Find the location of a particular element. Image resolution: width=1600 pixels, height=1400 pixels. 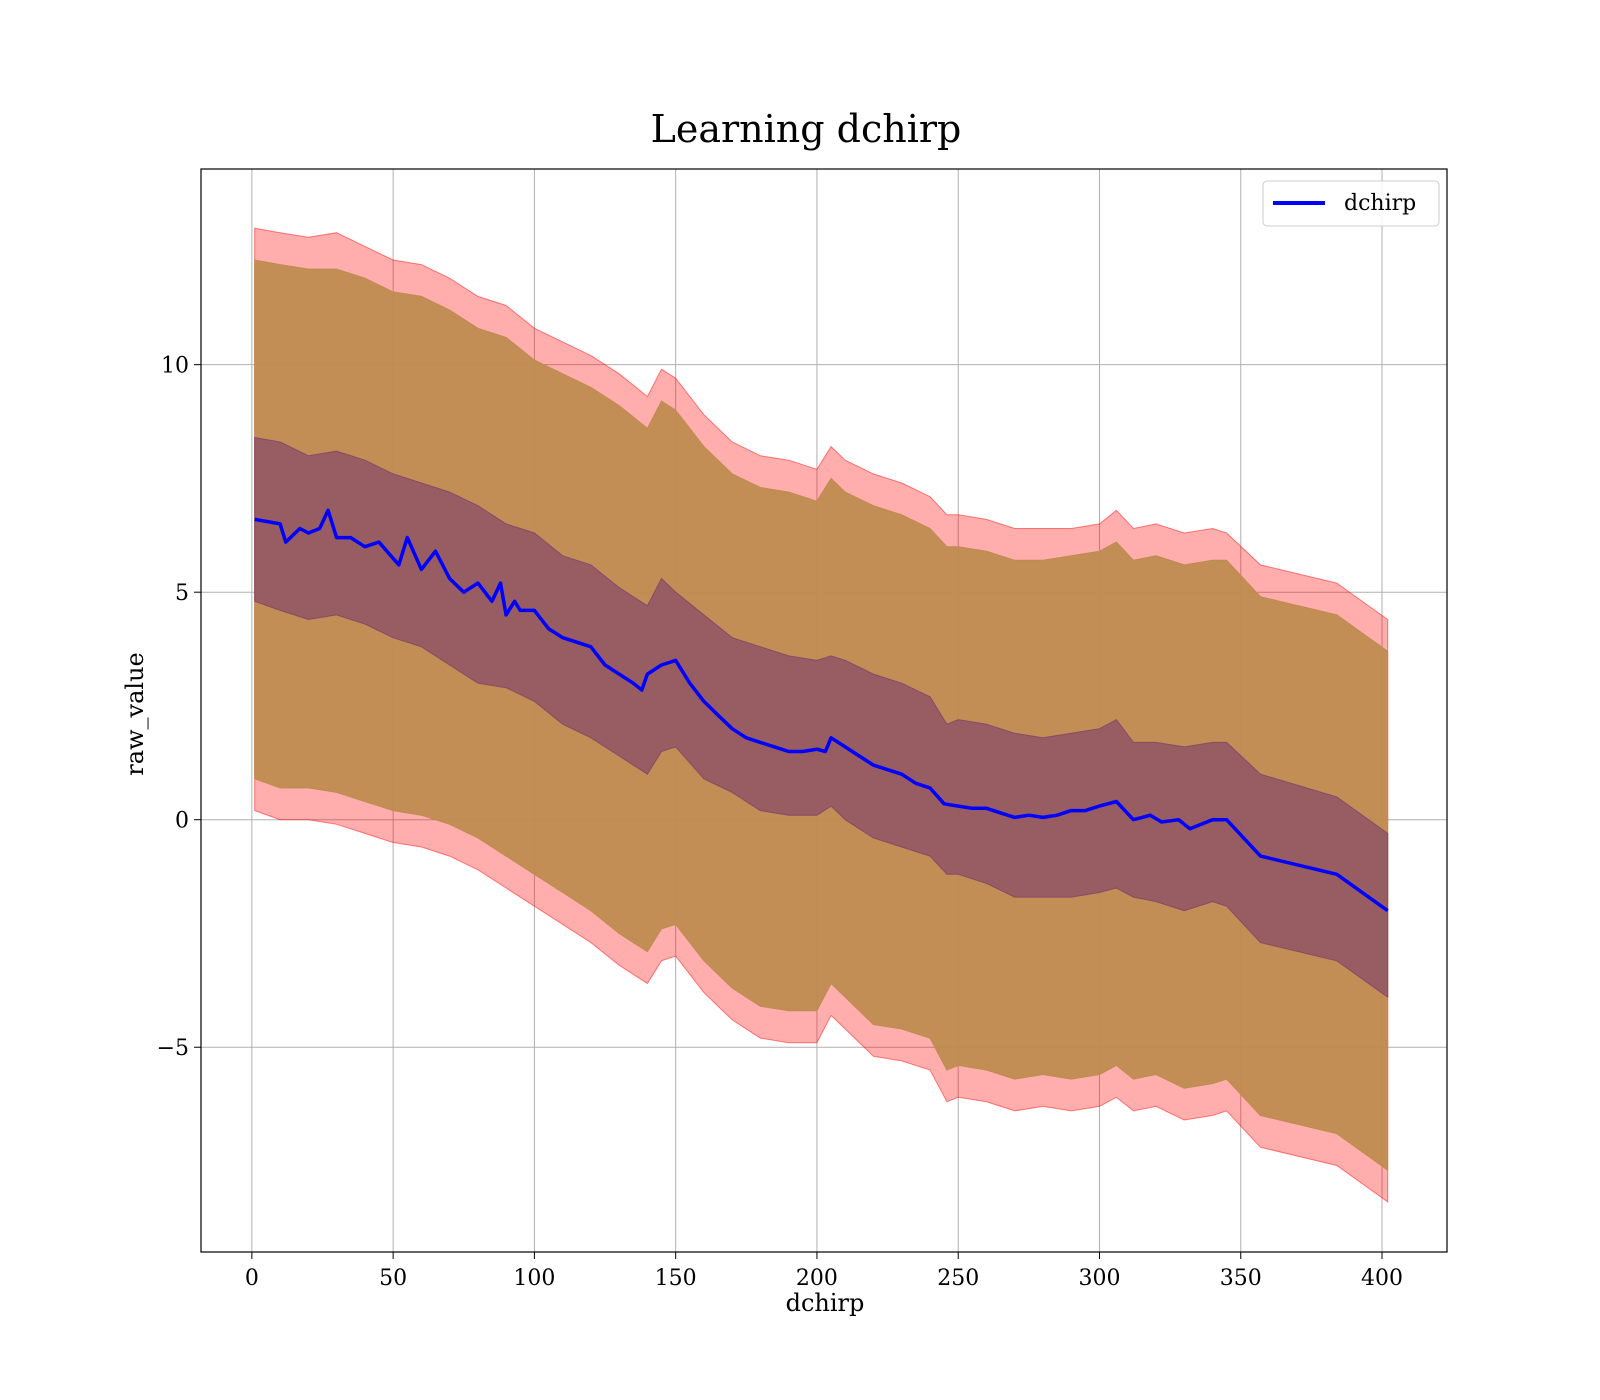

x-axis-label: dchirp is located at coordinates (825, 1303).